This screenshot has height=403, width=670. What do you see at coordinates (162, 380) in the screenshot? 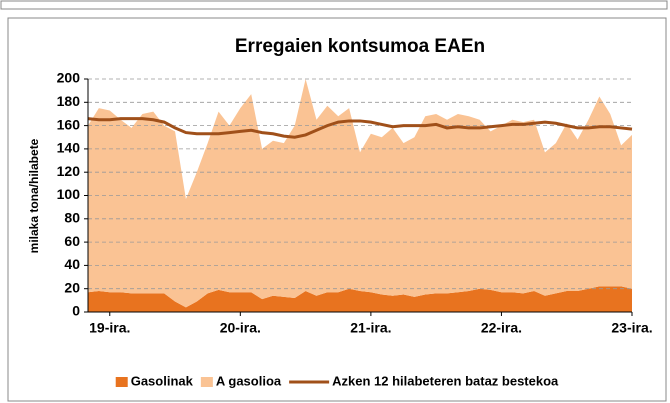
I see `legend-label: Gasolinak` at bounding box center [162, 380].